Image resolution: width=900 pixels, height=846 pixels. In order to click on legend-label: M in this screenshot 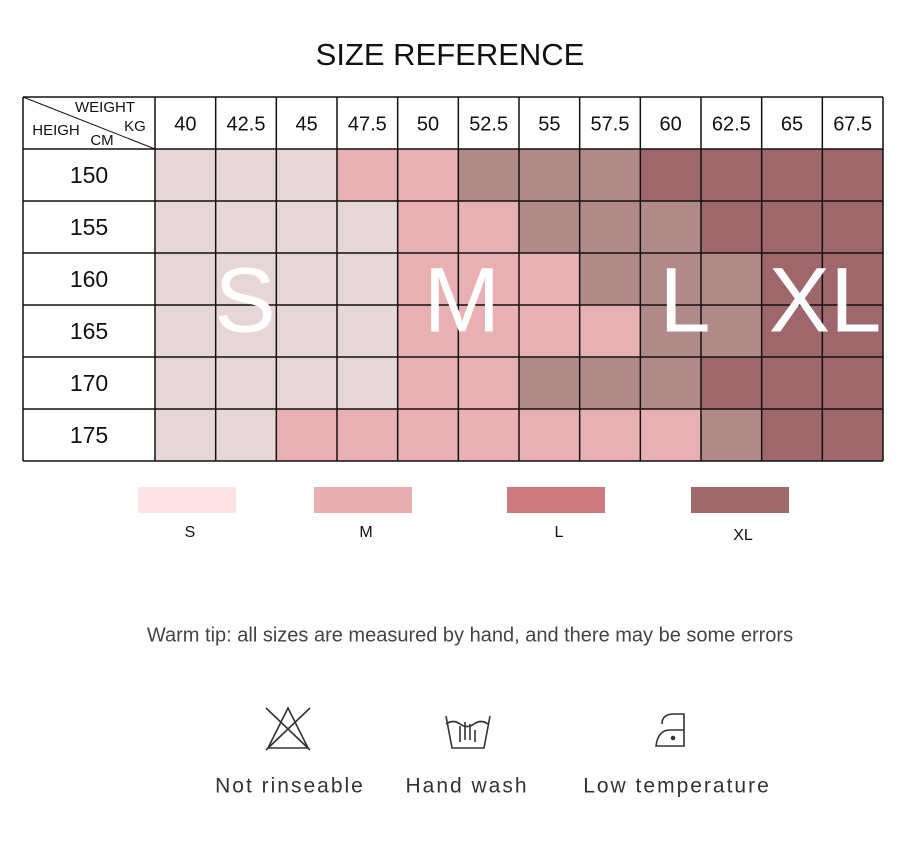, I will do `click(365, 532)`.